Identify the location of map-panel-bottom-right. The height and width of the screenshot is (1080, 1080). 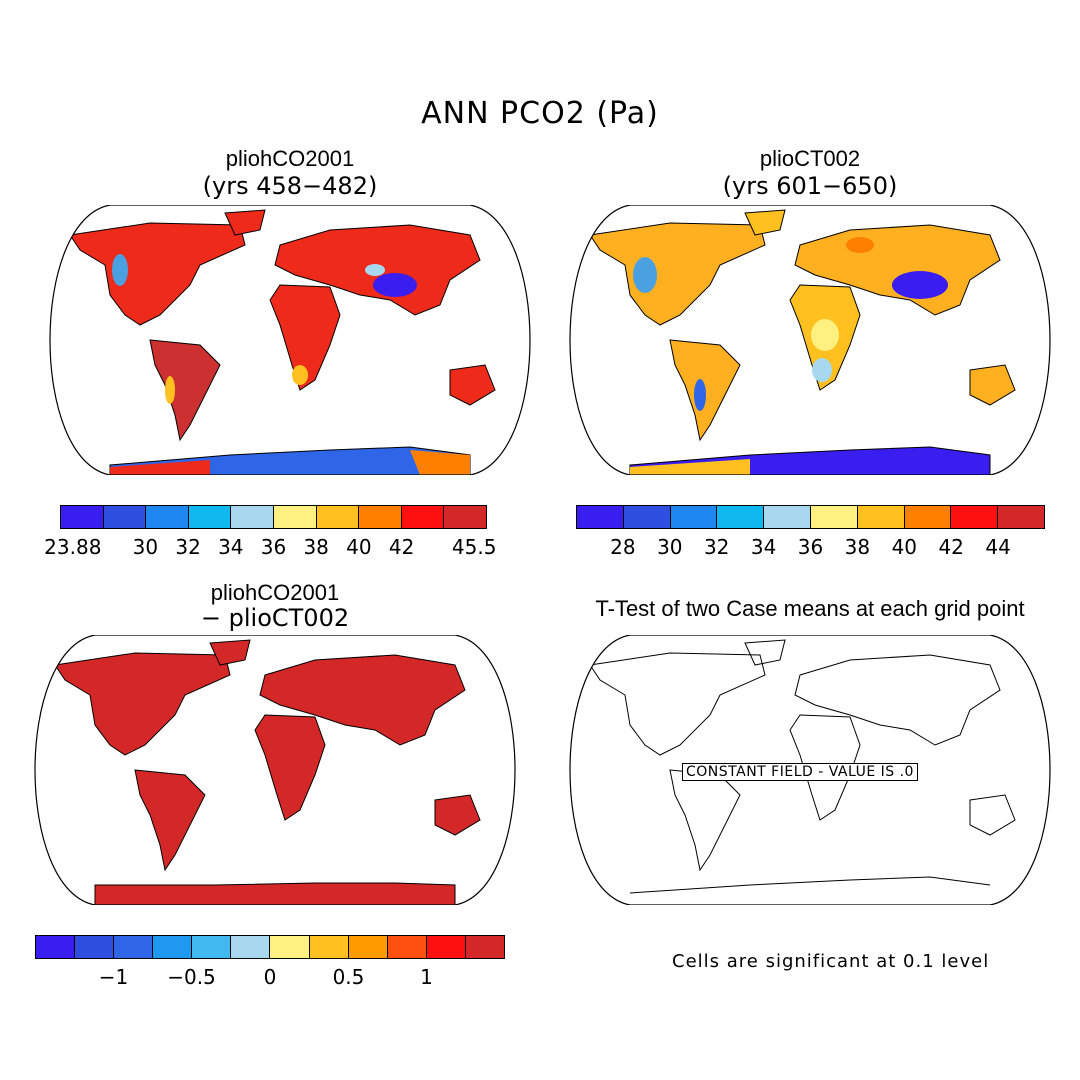
(810, 770).